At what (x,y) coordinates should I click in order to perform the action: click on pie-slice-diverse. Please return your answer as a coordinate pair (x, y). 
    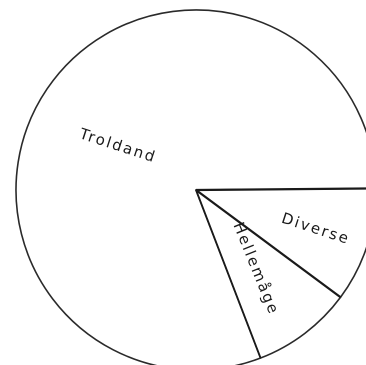
    Looking at the image, I should click on (280, 243).